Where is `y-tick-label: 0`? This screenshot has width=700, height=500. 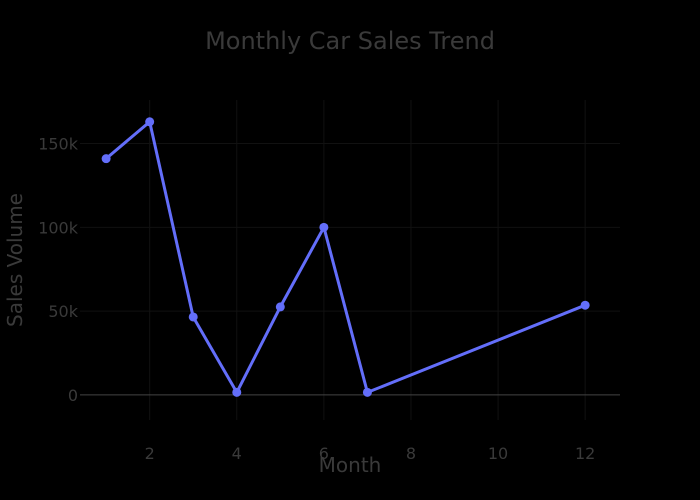 y-tick-label: 0 is located at coordinates (73, 395).